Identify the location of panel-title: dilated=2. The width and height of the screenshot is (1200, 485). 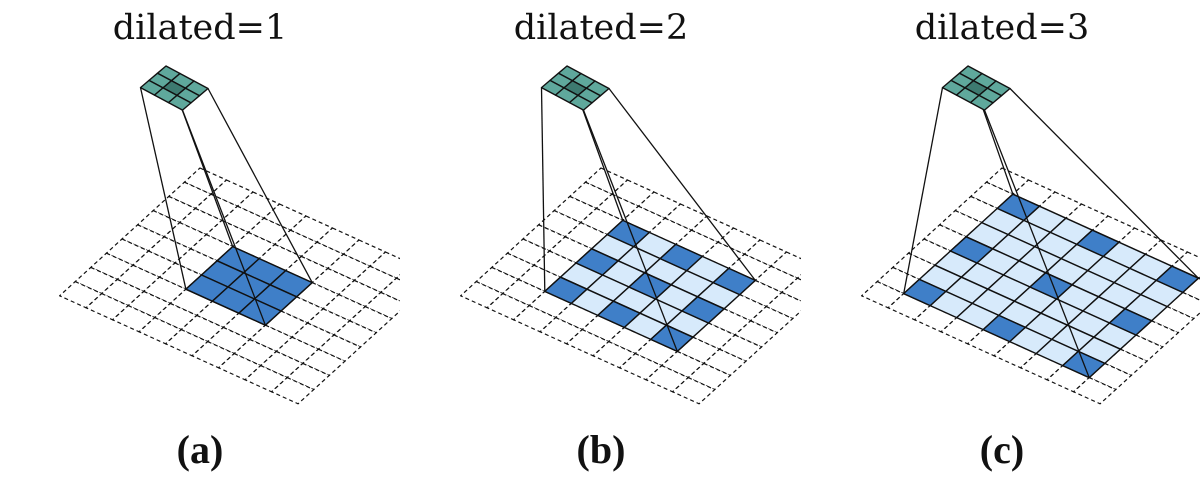
(601, 28).